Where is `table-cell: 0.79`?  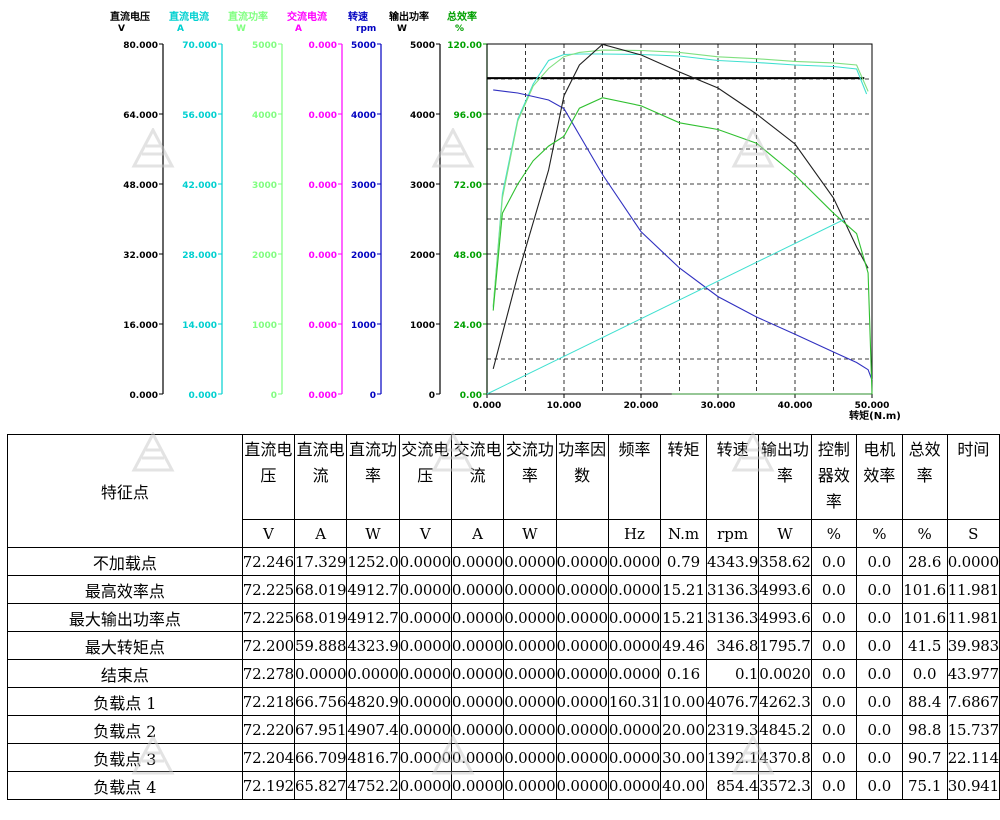
table-cell: 0.79 is located at coordinates (683, 561).